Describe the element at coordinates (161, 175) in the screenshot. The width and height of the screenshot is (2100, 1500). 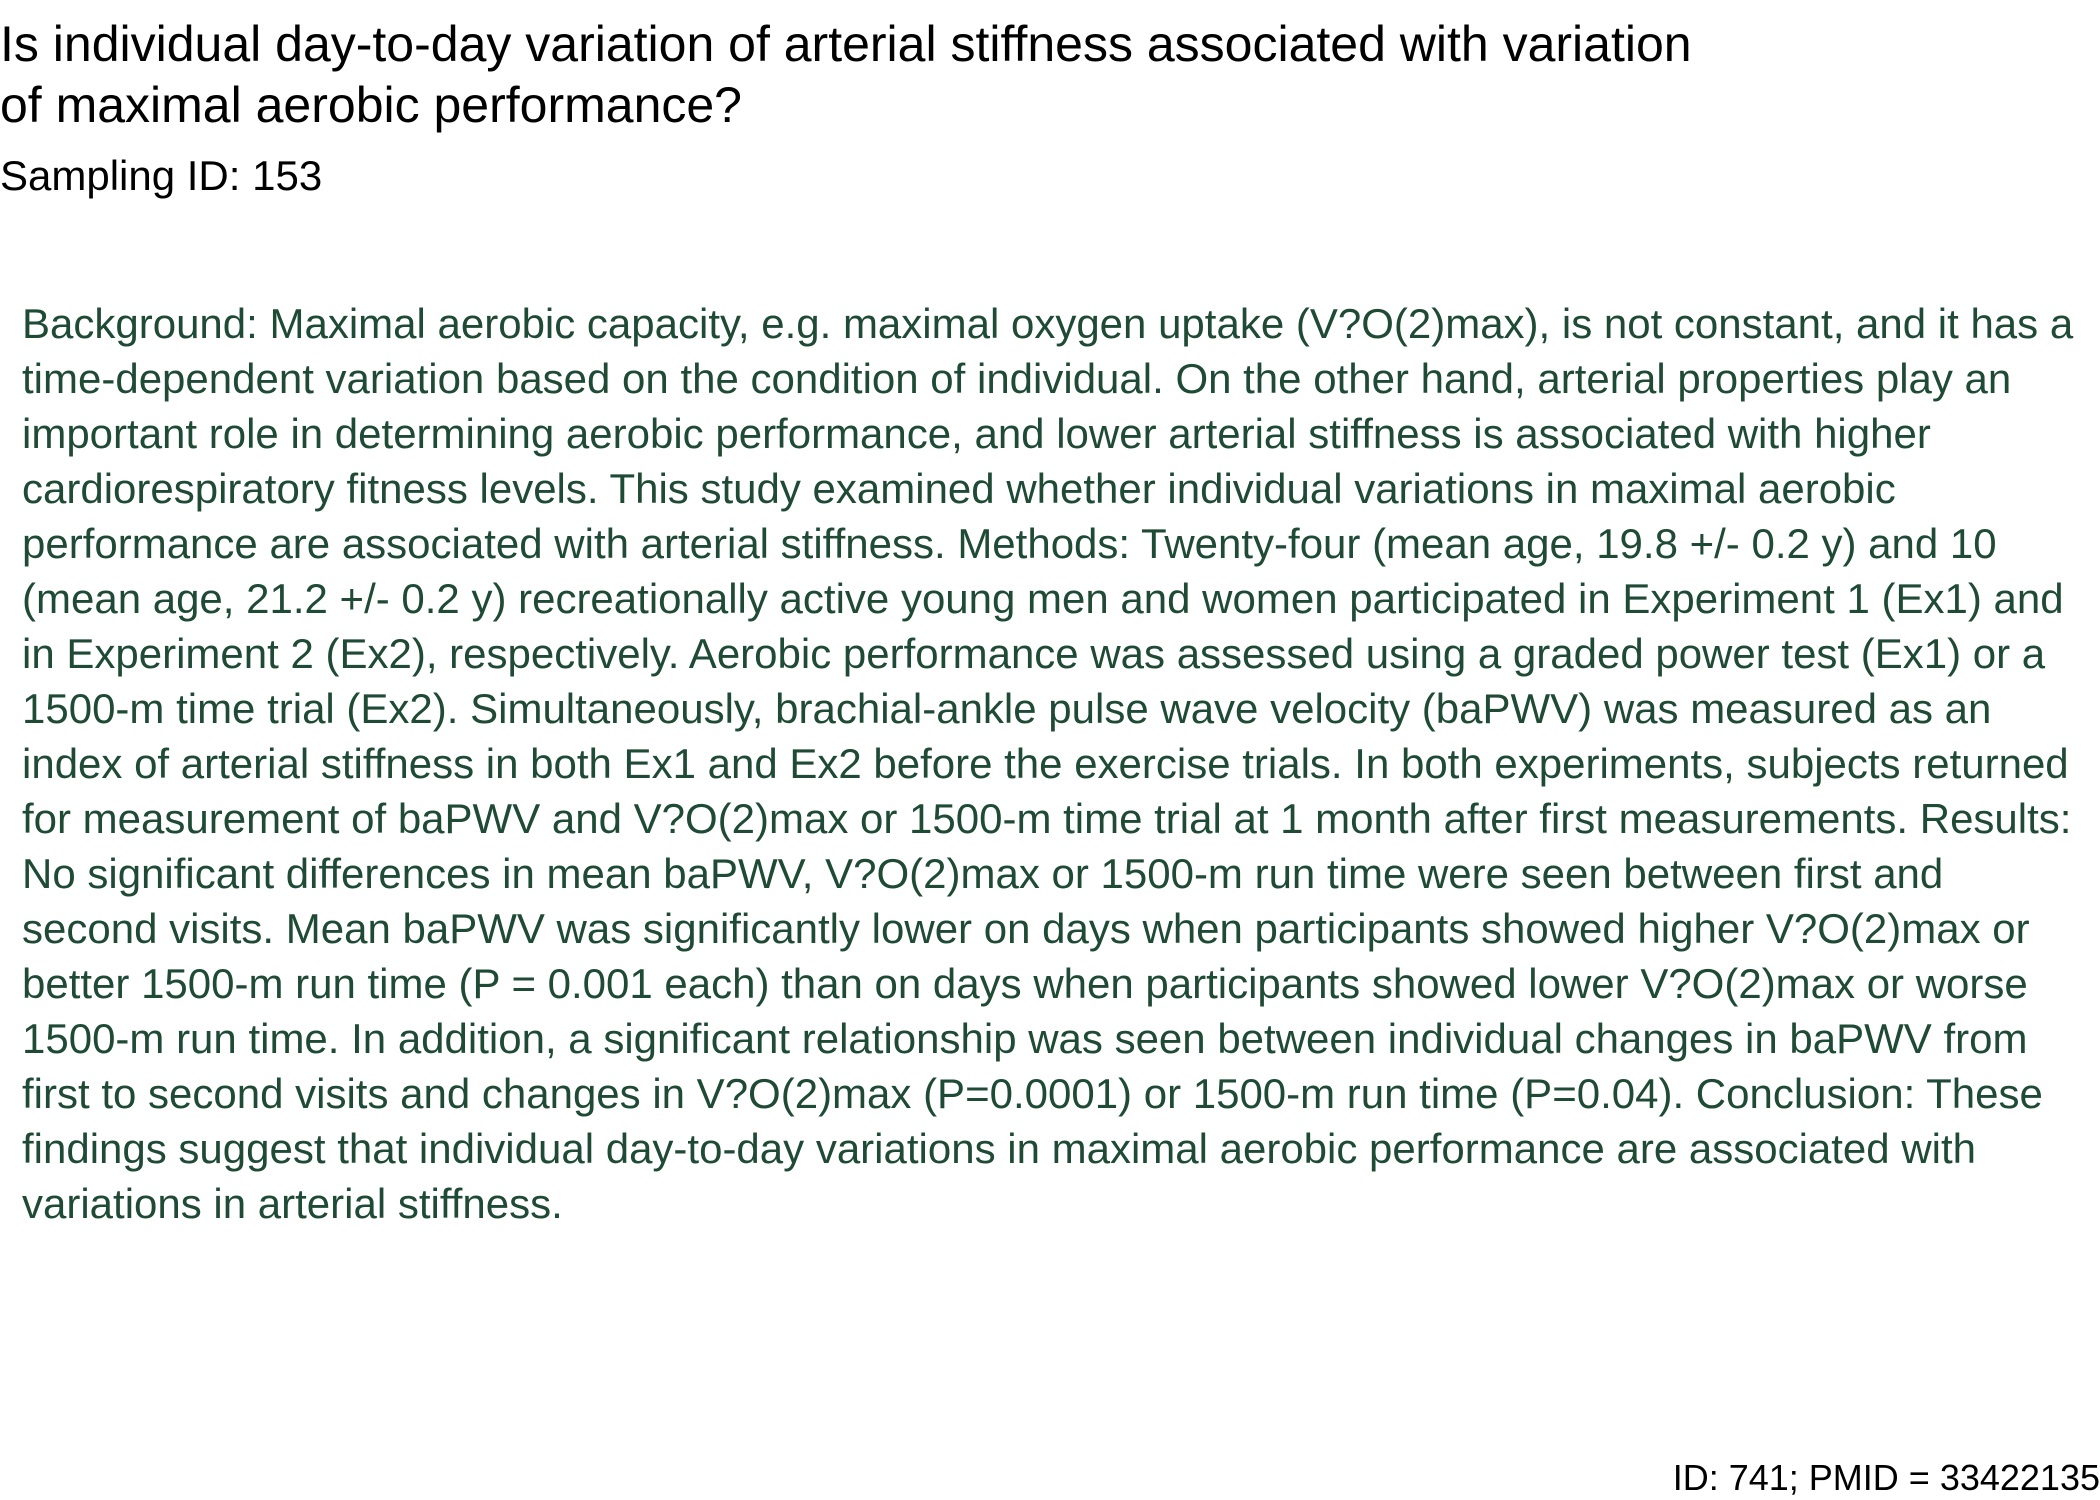
I see `sampling-id: Sampling ID: 153` at that location.